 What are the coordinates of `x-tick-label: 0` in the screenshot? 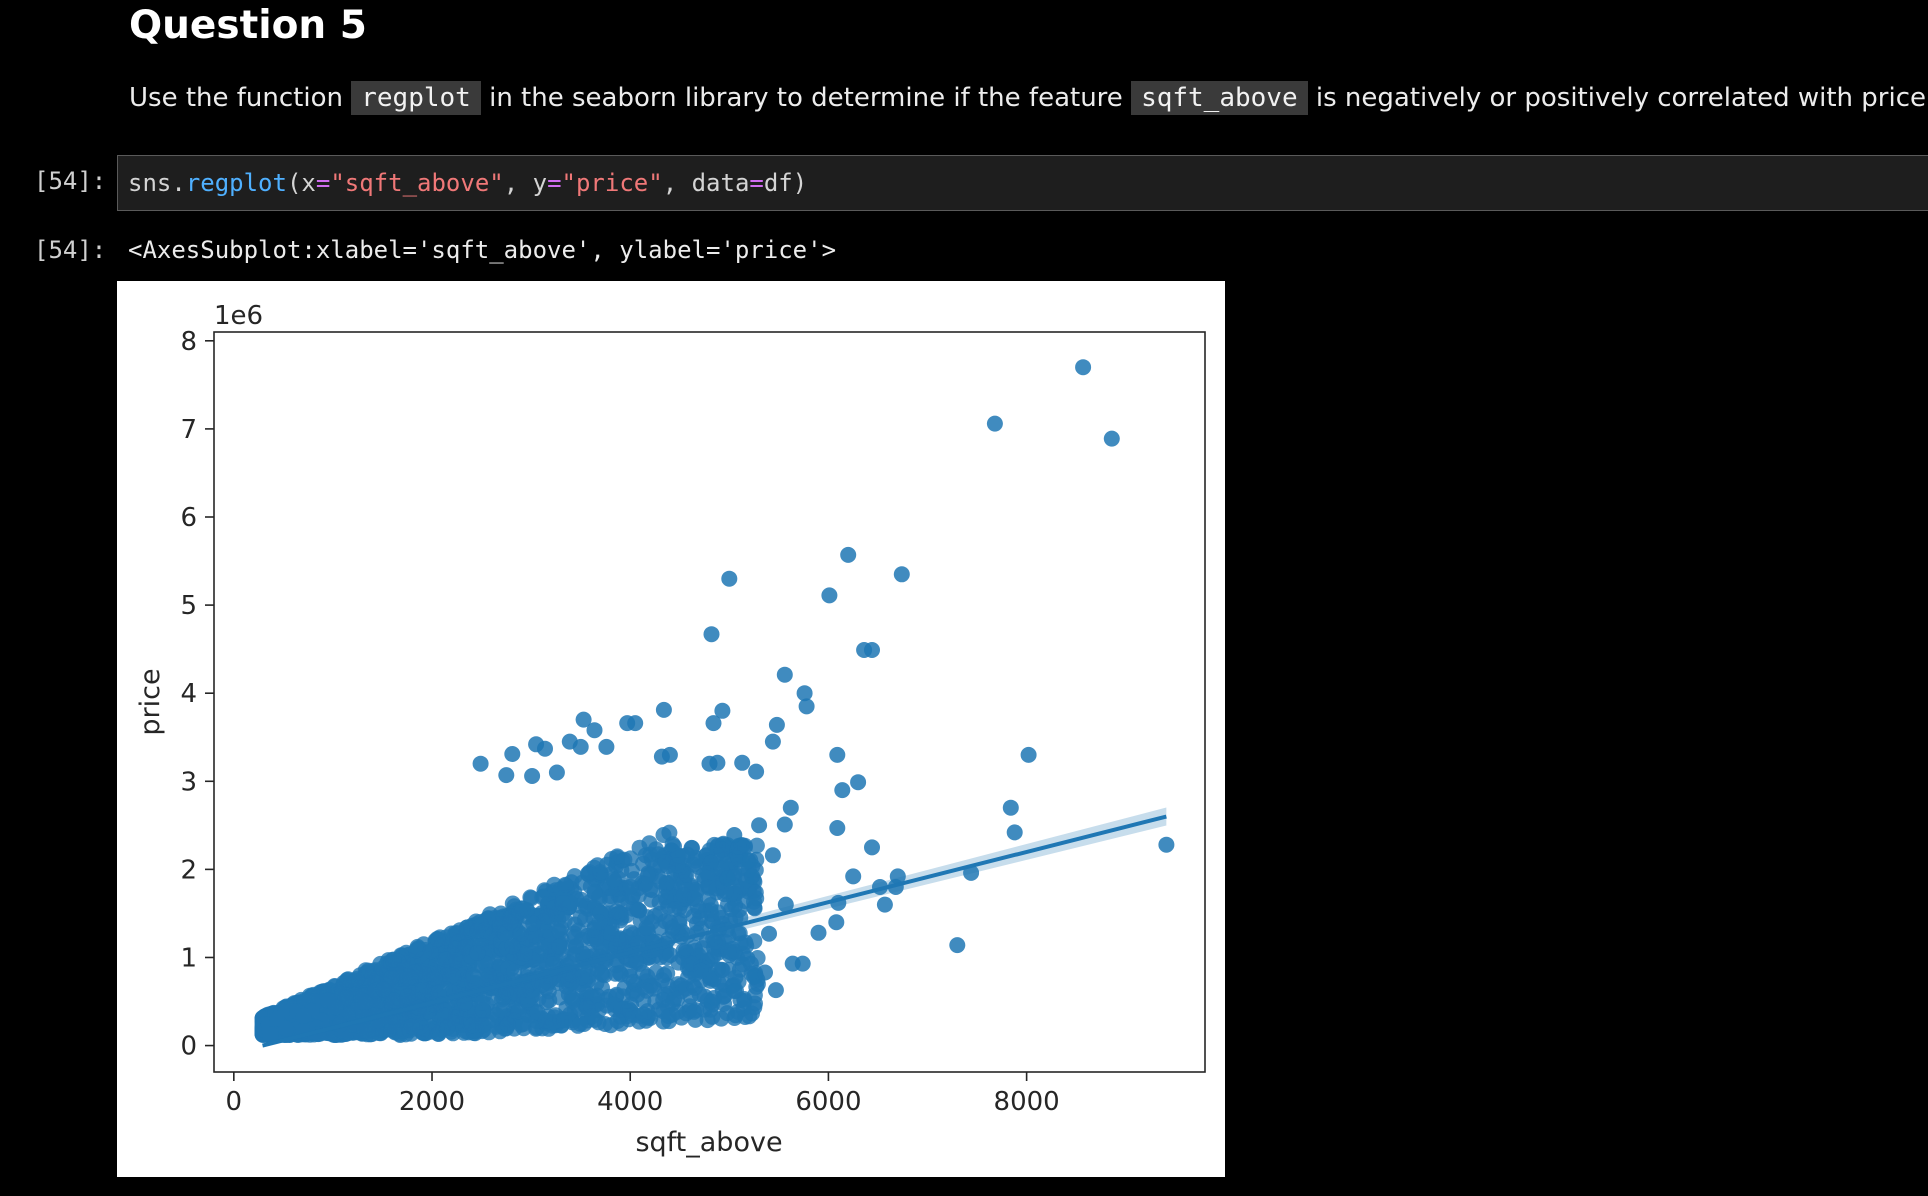 It's located at (234, 1102).